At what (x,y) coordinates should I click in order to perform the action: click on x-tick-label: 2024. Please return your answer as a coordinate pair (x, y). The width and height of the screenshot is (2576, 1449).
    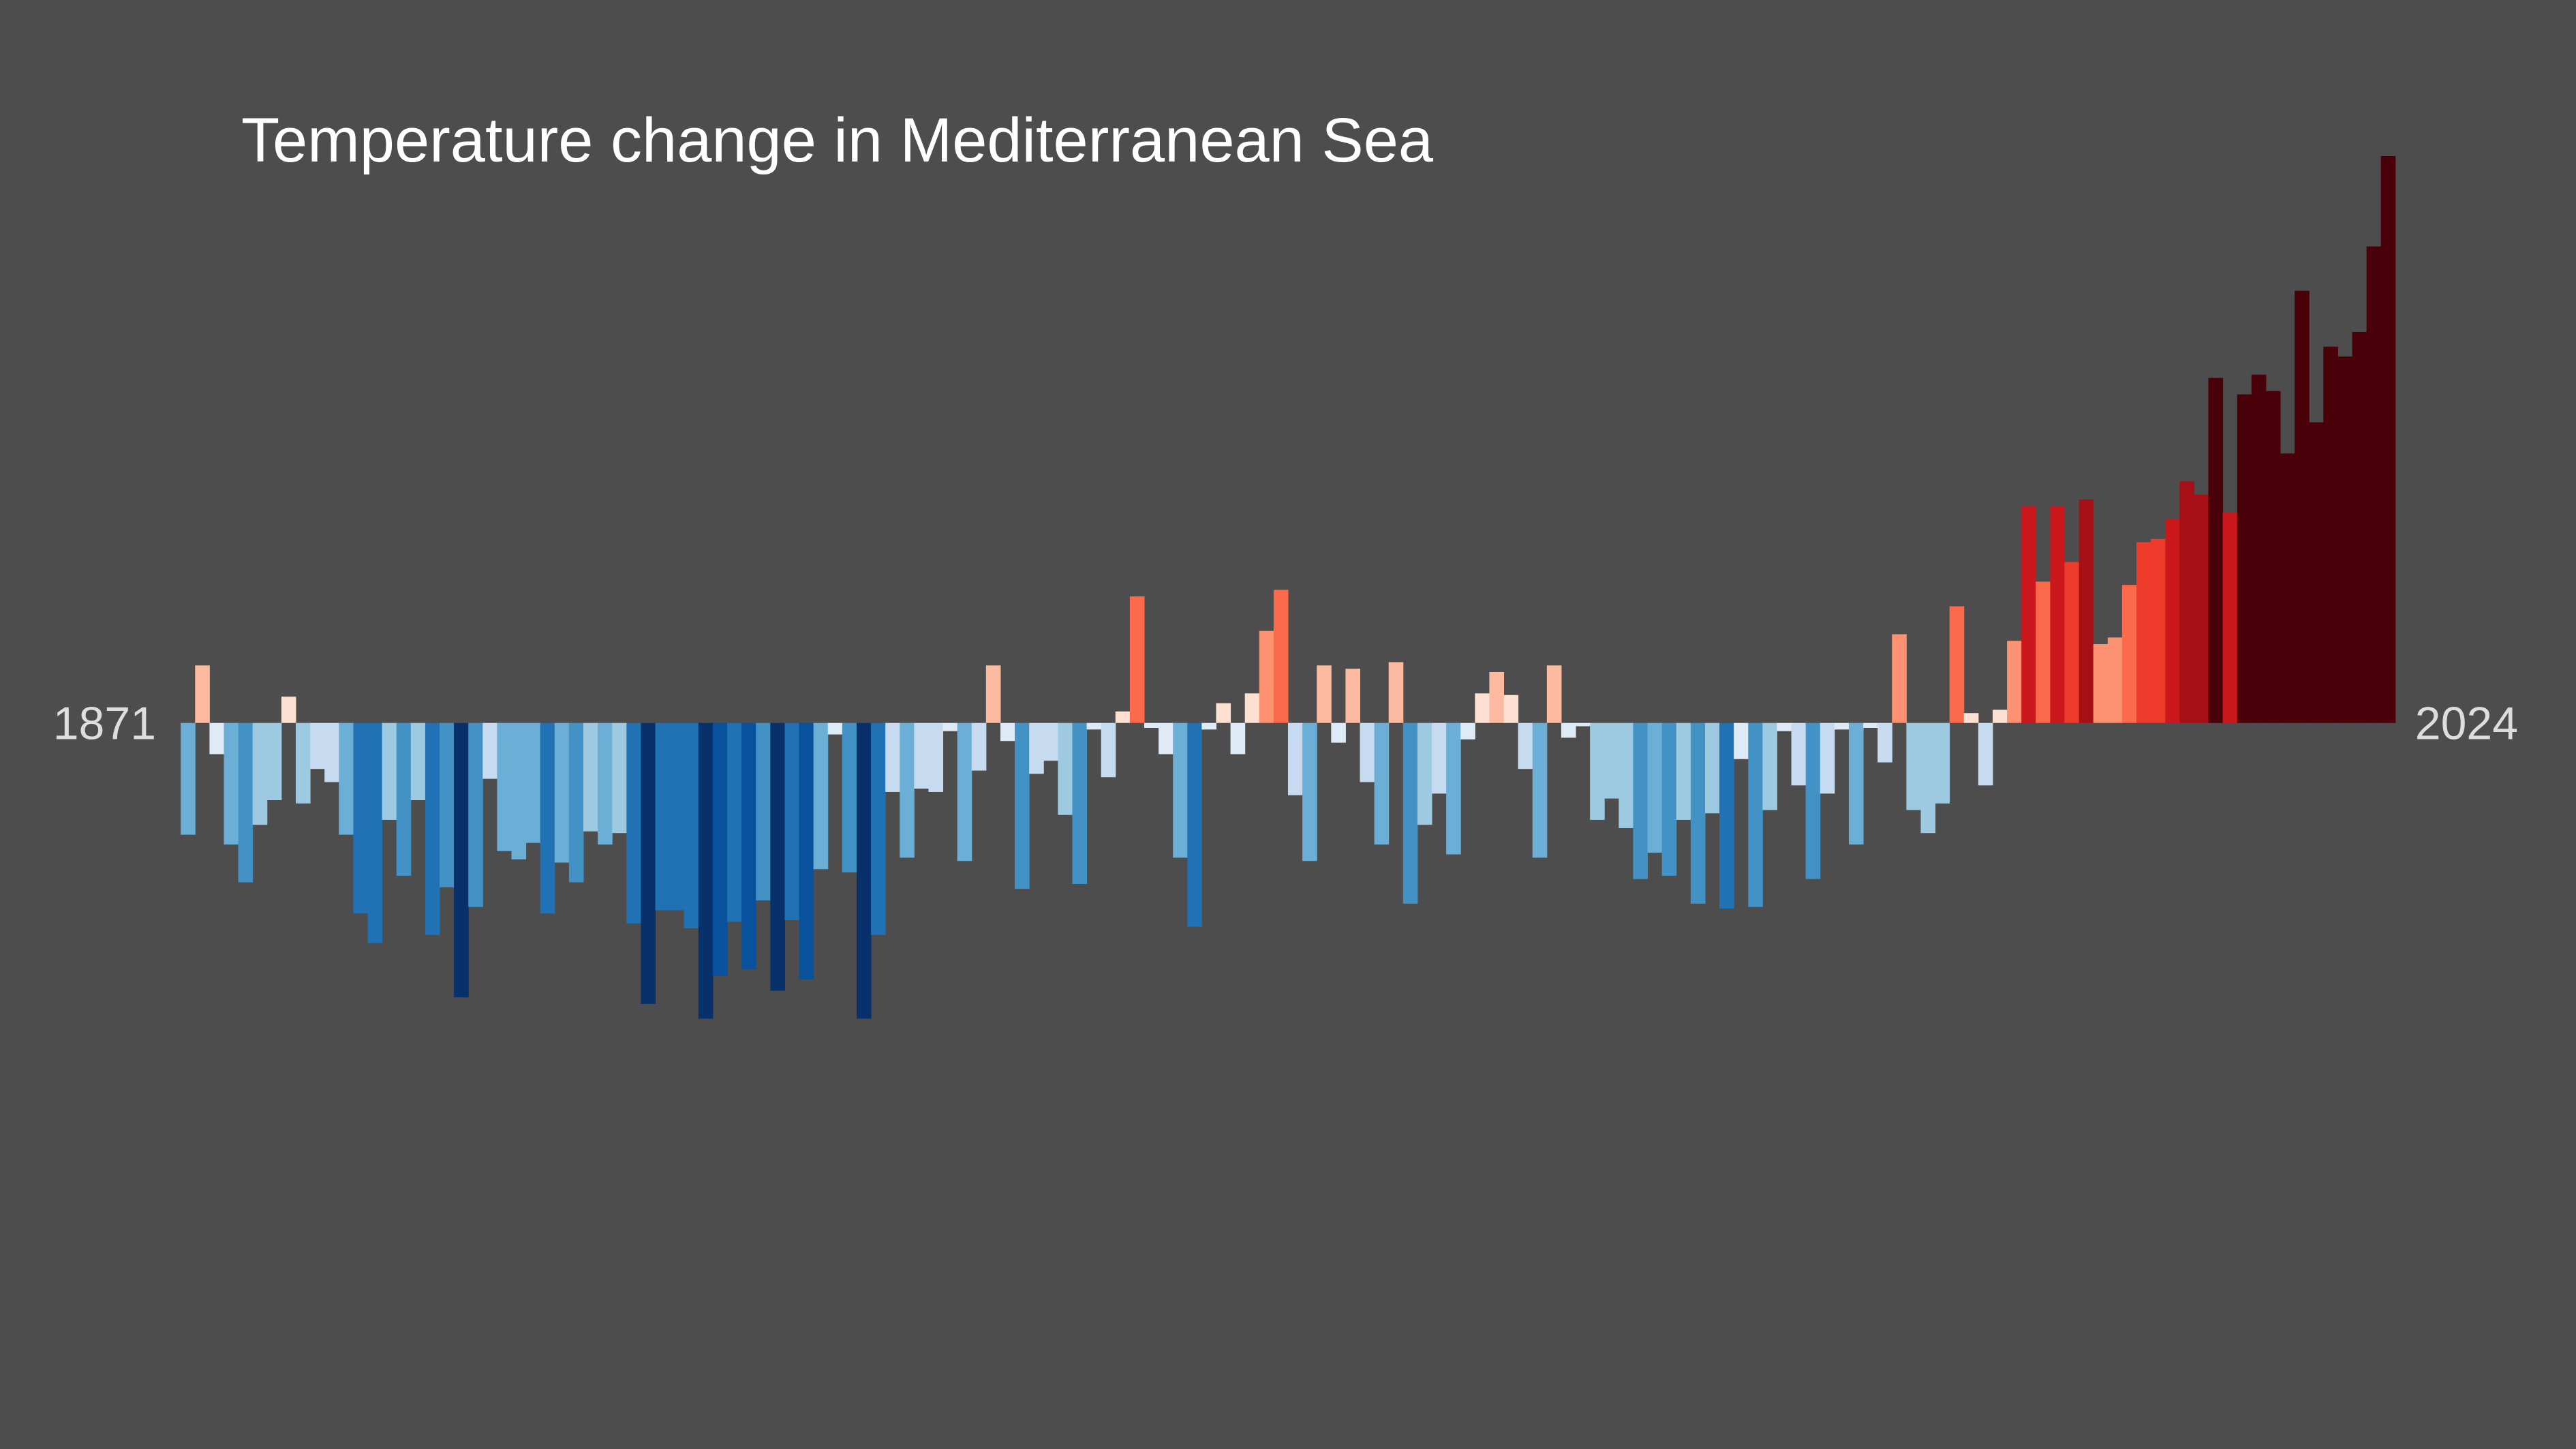
    Looking at the image, I should click on (2466, 724).